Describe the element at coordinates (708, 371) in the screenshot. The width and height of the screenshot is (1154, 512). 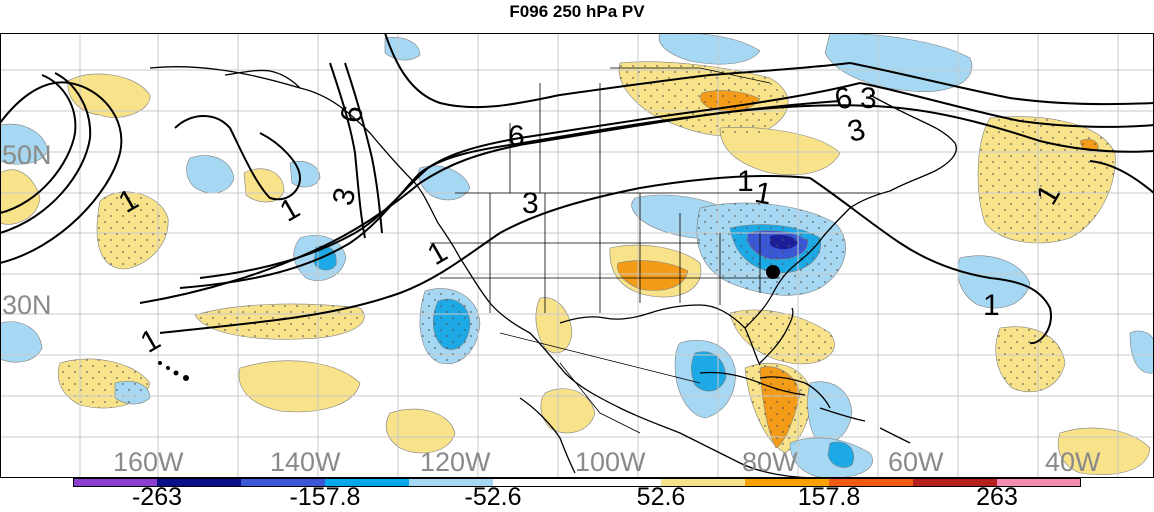
I see `mid-blue-central-am` at that location.